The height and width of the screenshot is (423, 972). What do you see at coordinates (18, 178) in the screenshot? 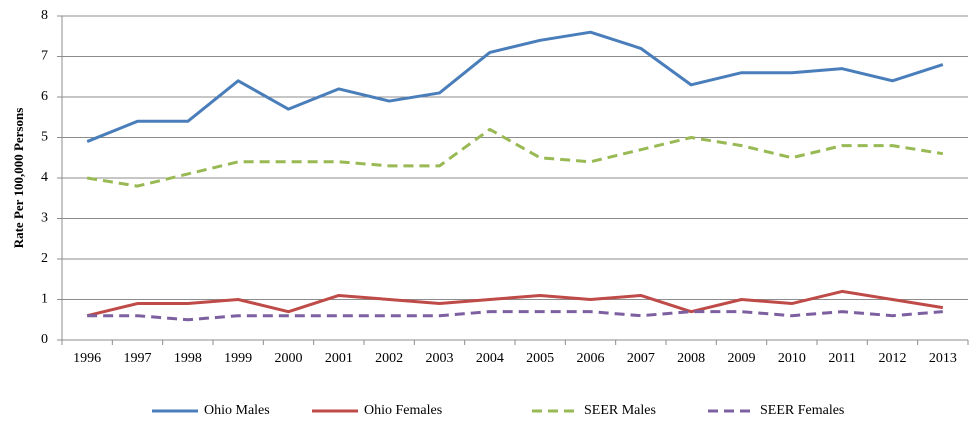
I see `y-axis-label: Rate Per 100,000 Persons` at bounding box center [18, 178].